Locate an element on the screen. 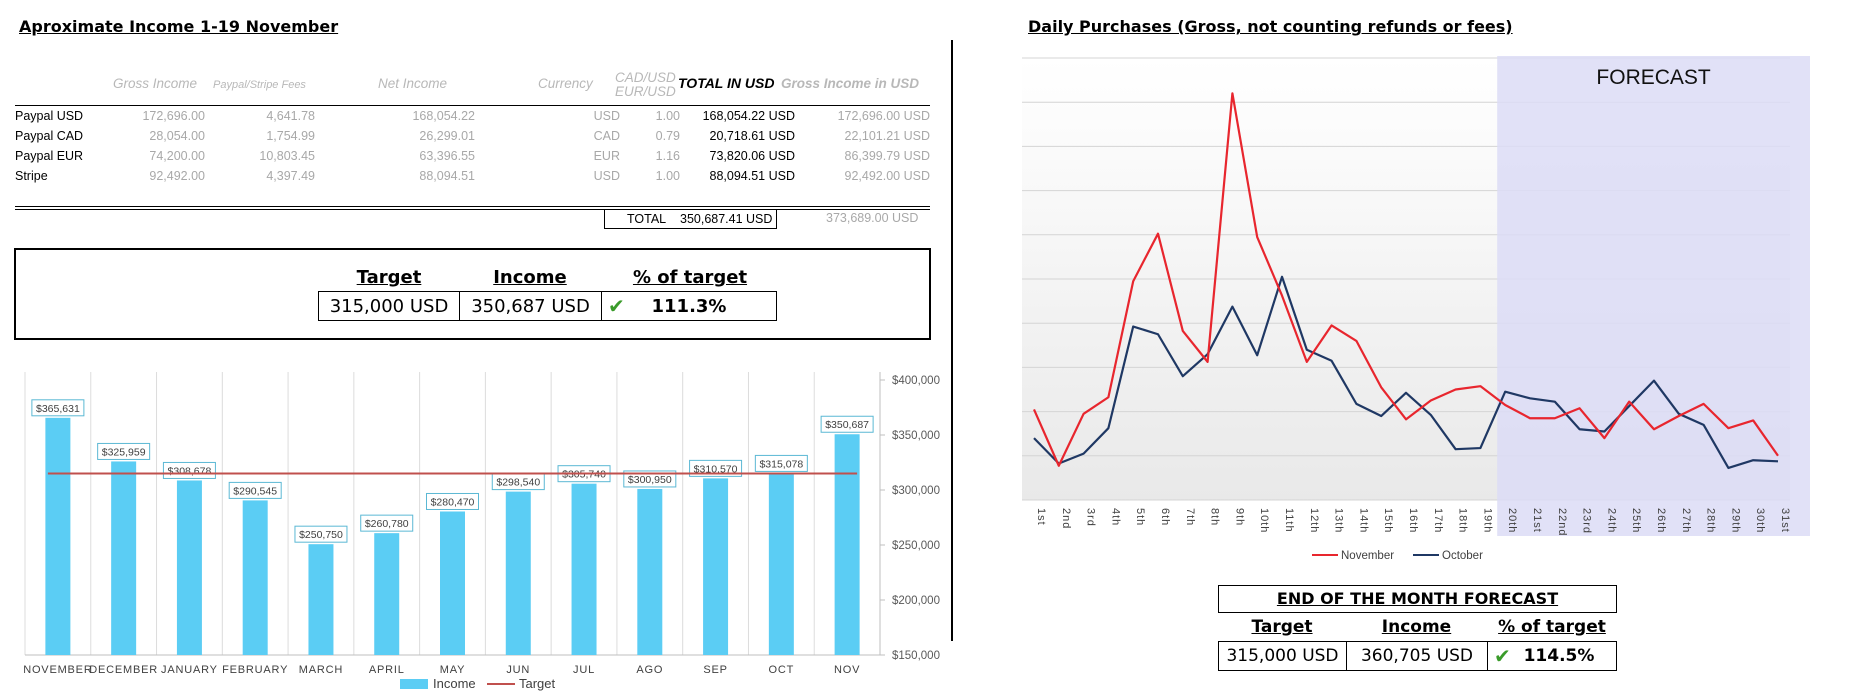  october-line is located at coordinates (1406, 372).